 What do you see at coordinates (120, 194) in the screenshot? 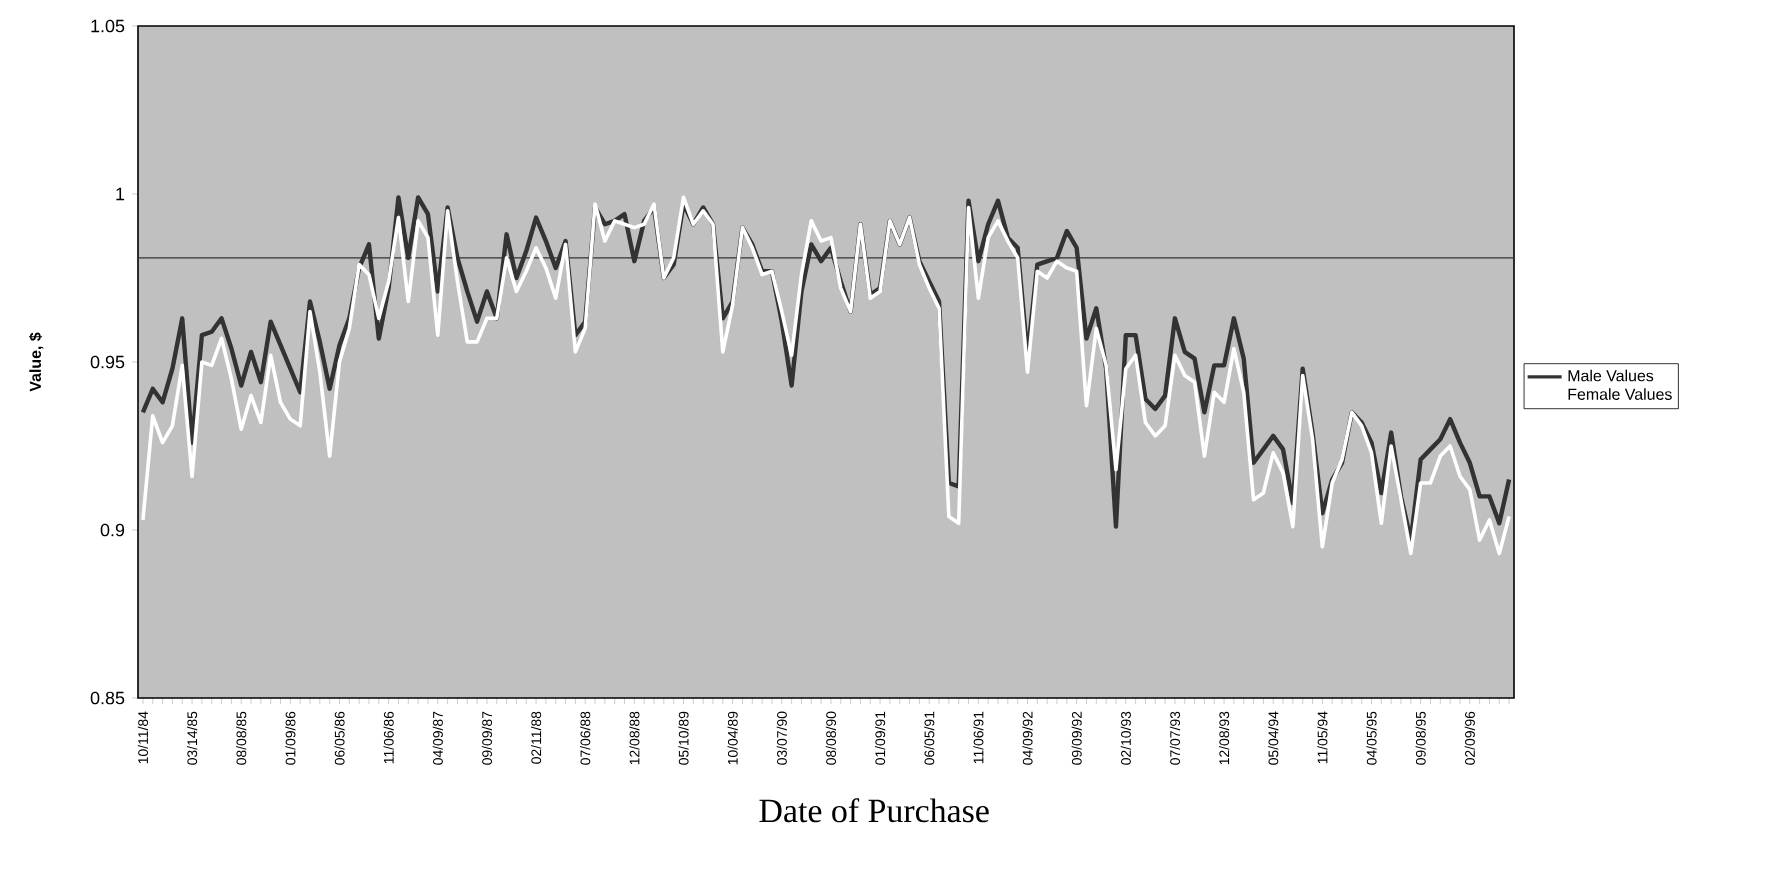
I see `y-tick-label: 1` at bounding box center [120, 194].